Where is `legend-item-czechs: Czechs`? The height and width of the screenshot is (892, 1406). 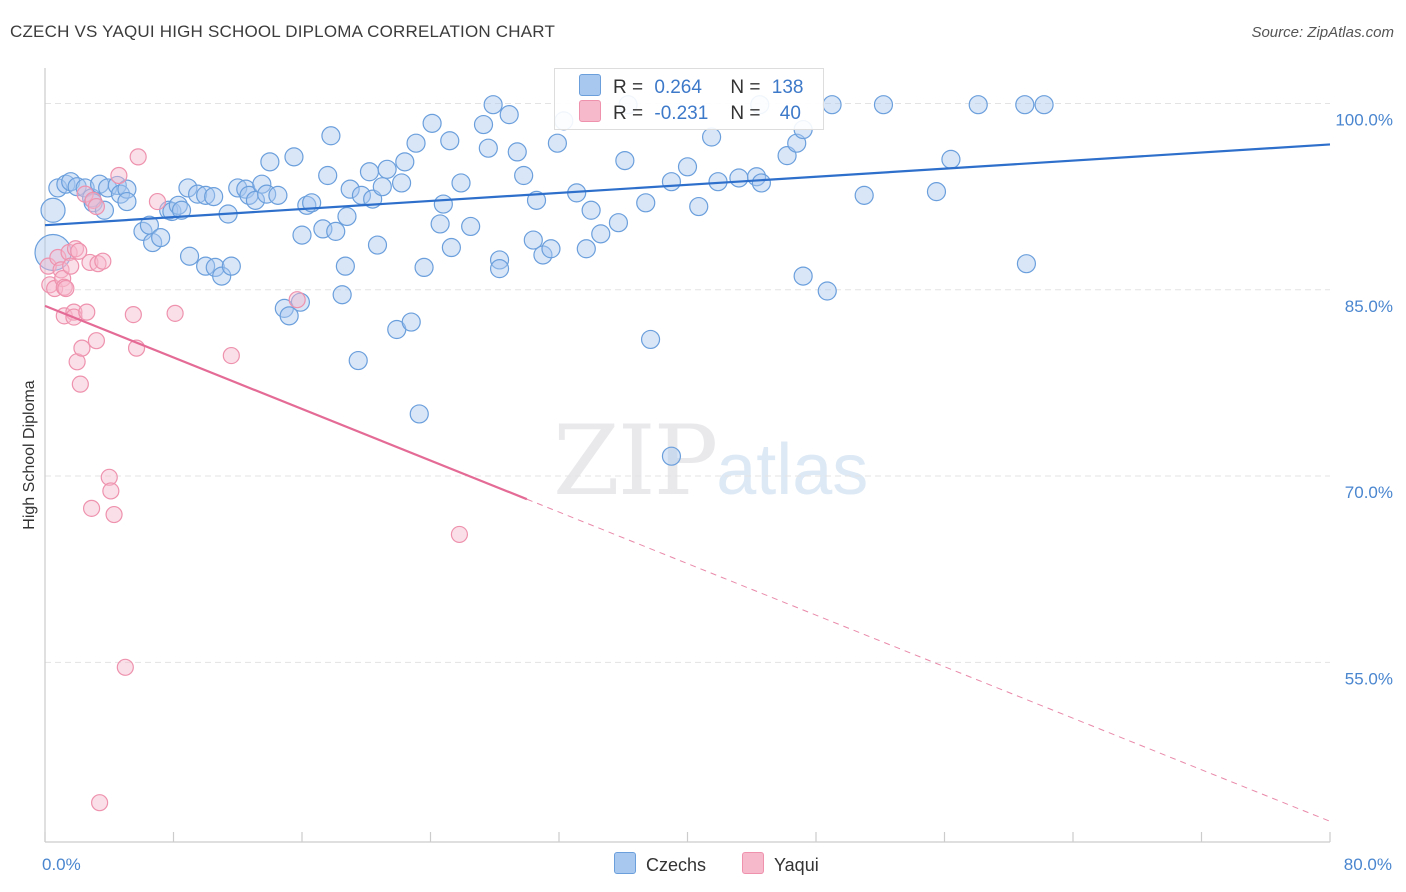
legend-item-czechs: Czechs is located at coordinates (660, 864).